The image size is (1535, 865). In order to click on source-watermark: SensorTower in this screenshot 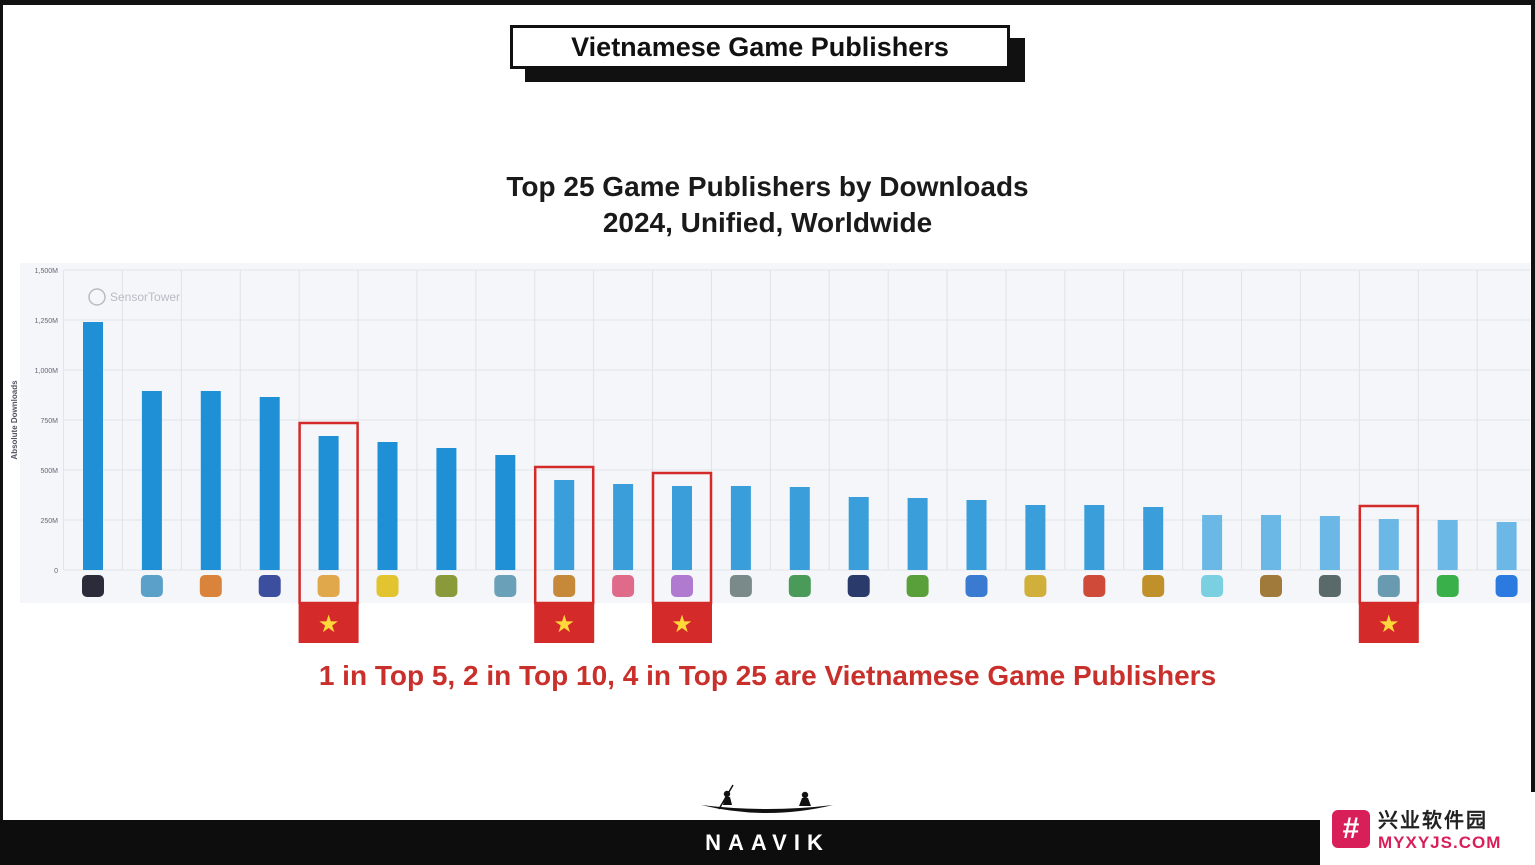, I will do `click(145, 297)`.